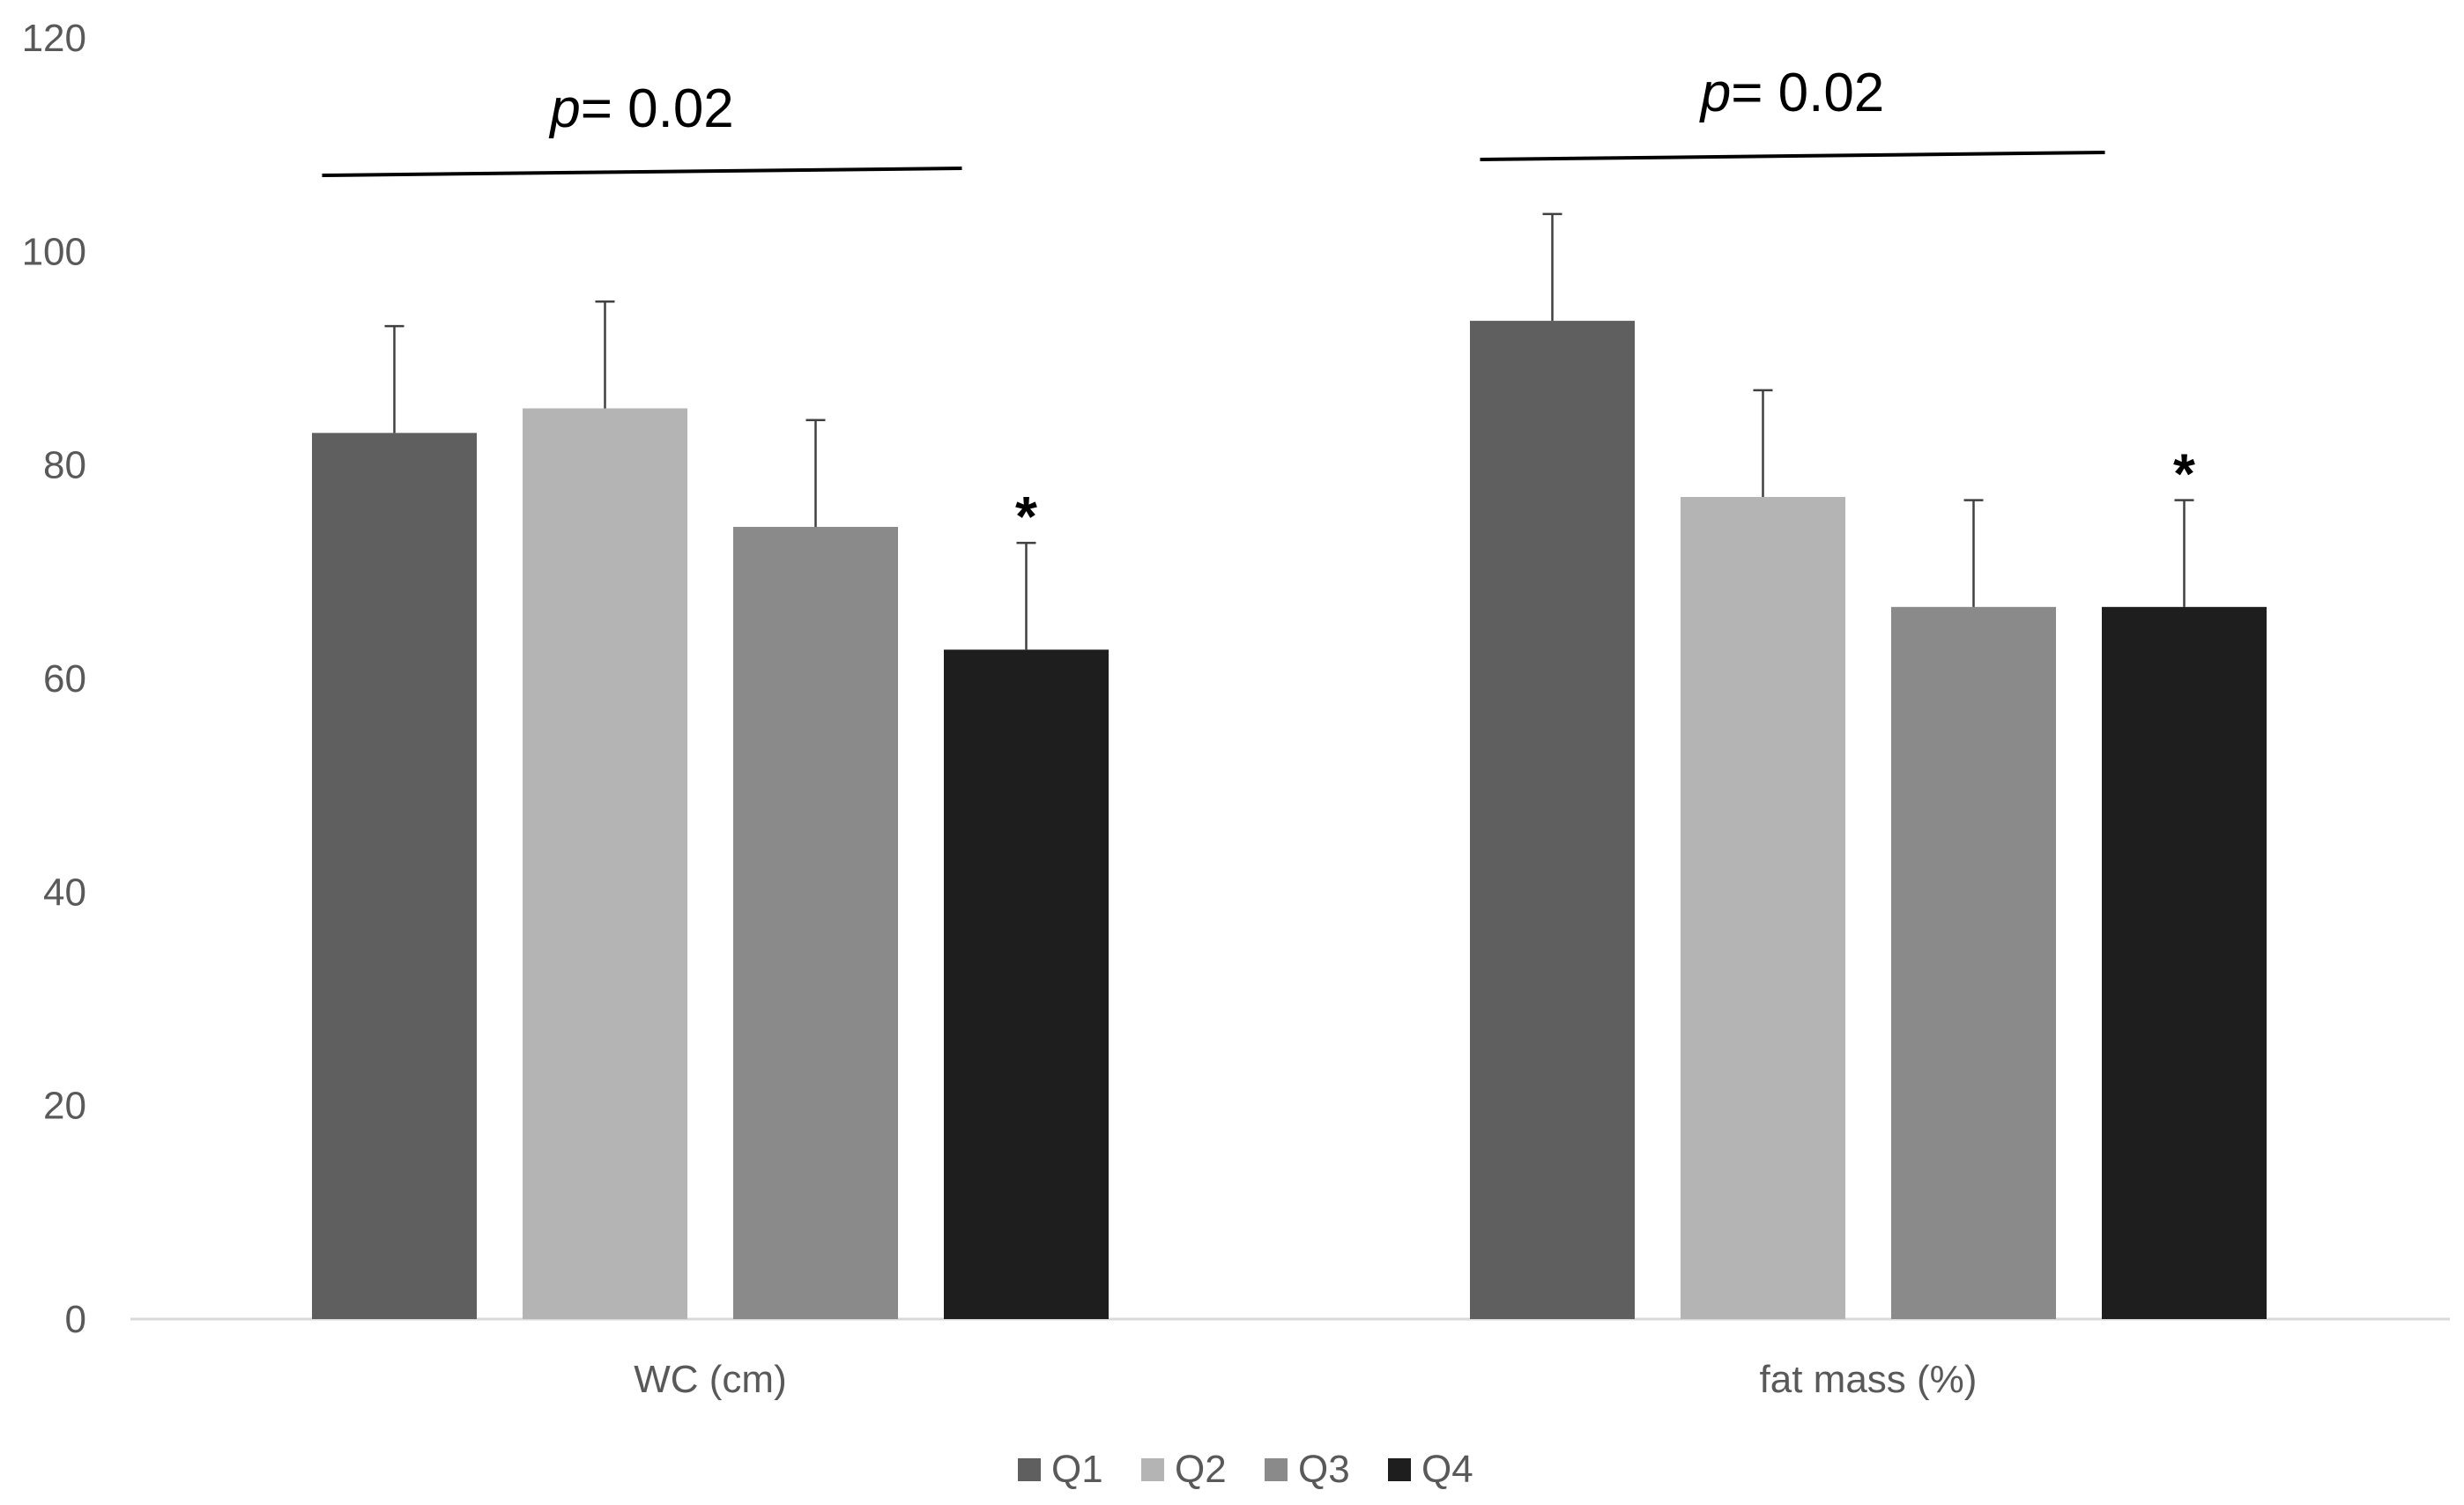 The image size is (2464, 1505). Describe the element at coordinates (1974, 962) in the screenshot. I see `bar-q3-fat-mass` at that location.